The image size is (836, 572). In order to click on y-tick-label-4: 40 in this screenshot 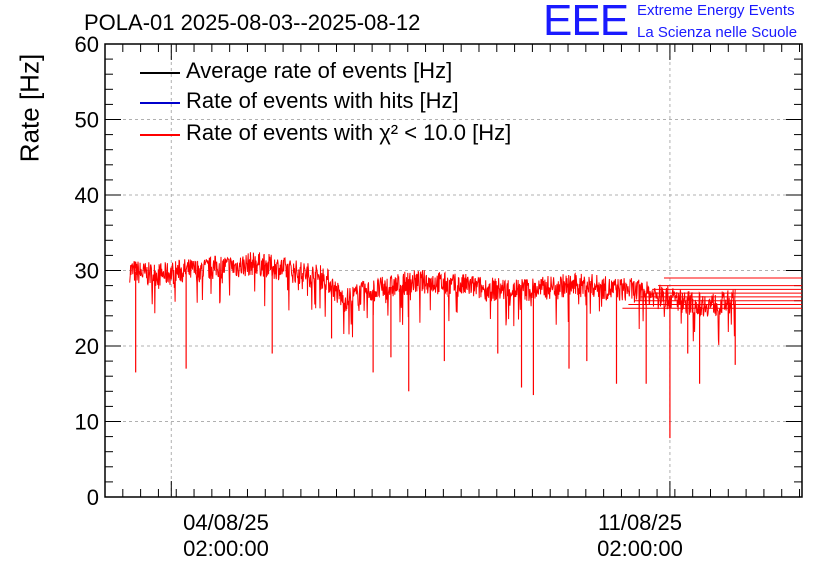, I will do `click(87, 195)`.